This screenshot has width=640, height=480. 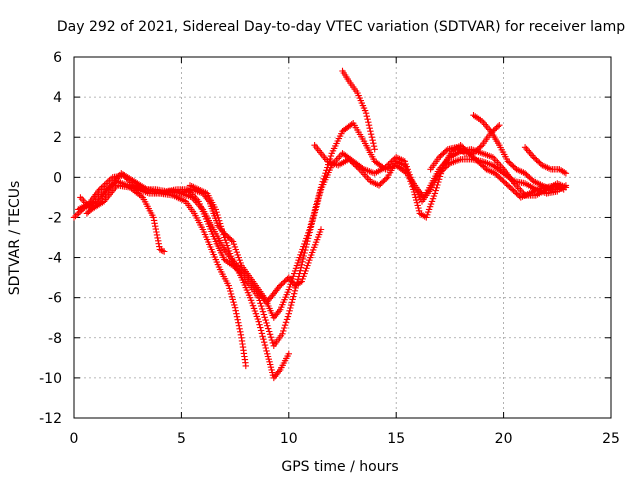 I want to click on x-tick-label: 25, so click(x=611, y=439).